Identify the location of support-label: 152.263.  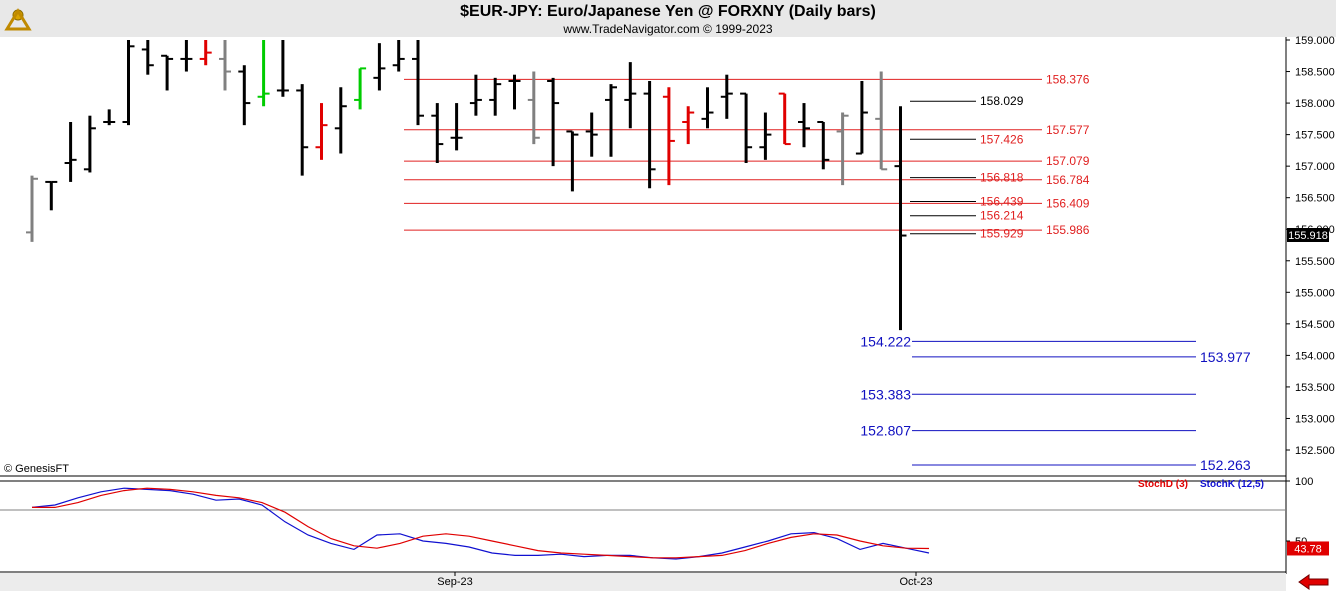
(1225, 465).